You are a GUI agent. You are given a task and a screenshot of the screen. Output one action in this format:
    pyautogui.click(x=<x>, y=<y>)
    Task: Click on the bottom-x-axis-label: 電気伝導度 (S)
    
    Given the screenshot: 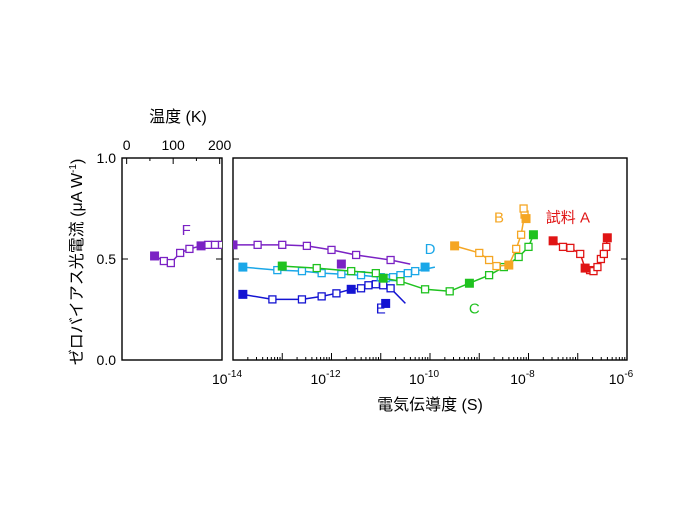 What is the action you would take?
    pyautogui.click(x=430, y=404)
    